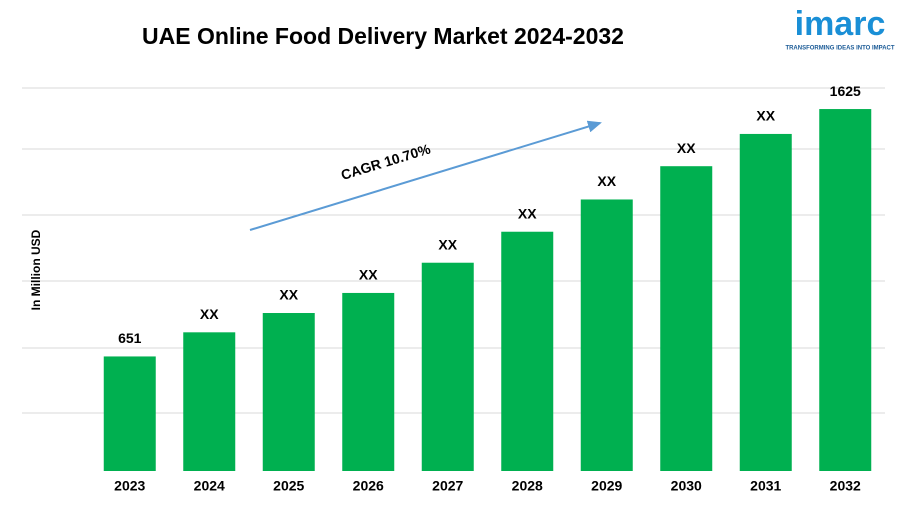 This screenshot has width=905, height=505. I want to click on x-tick-label: 2029, so click(606, 486).